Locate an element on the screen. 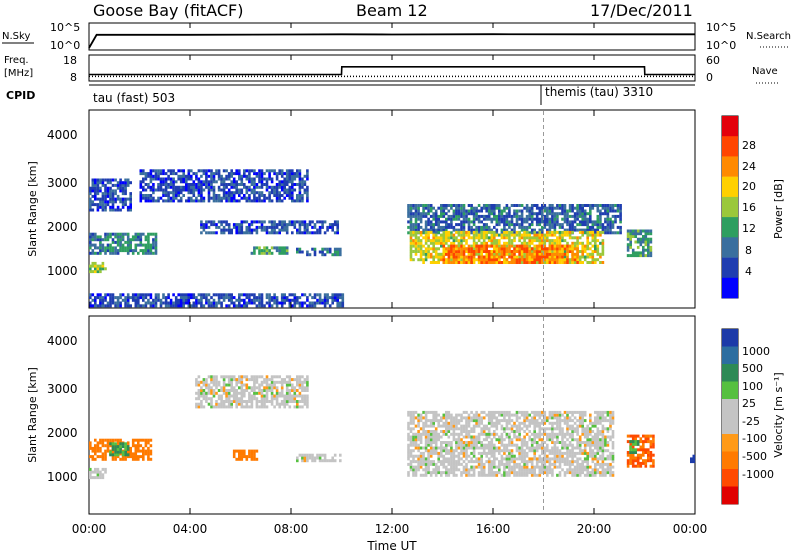 Image resolution: width=800 pixels, height=554 pixels. velocity-colorbar-segment is located at coordinates (730, 390).